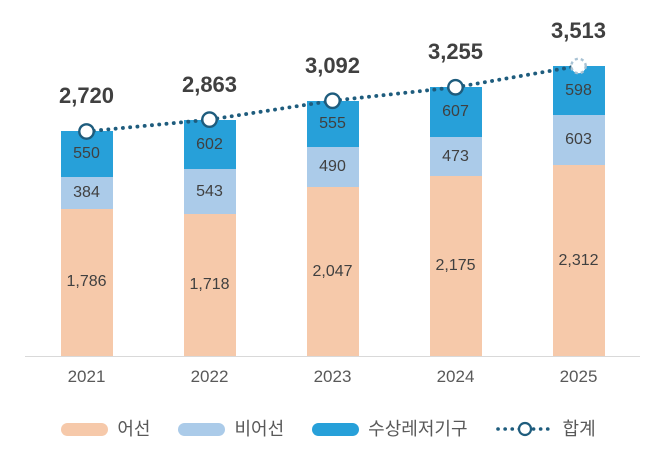 This screenshot has width=657, height=452. What do you see at coordinates (332, 65) in the screenshot?
I see `total-value-label: 3,092` at bounding box center [332, 65].